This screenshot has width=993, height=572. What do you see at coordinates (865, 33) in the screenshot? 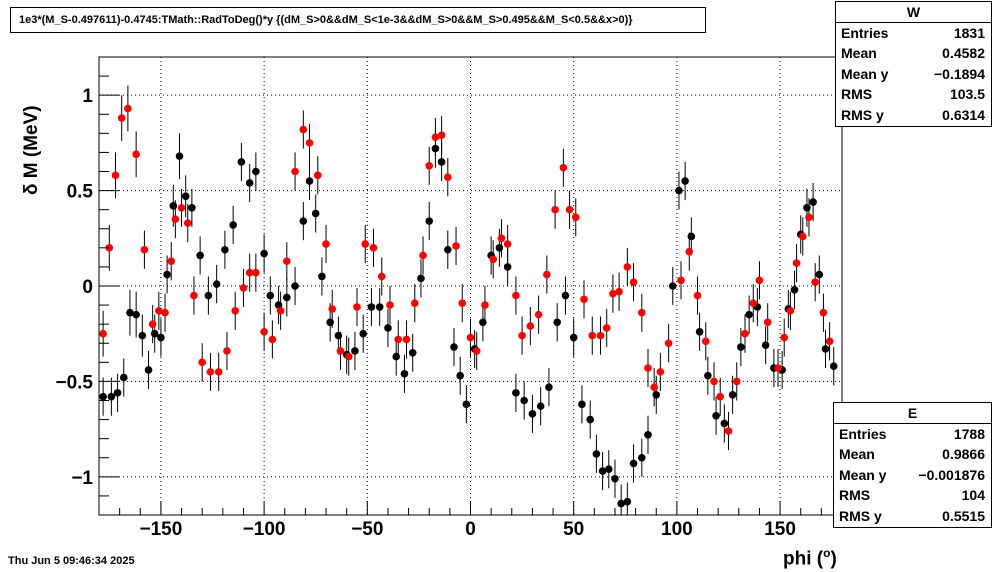
I see `stats-w-label: Entries` at bounding box center [865, 33].